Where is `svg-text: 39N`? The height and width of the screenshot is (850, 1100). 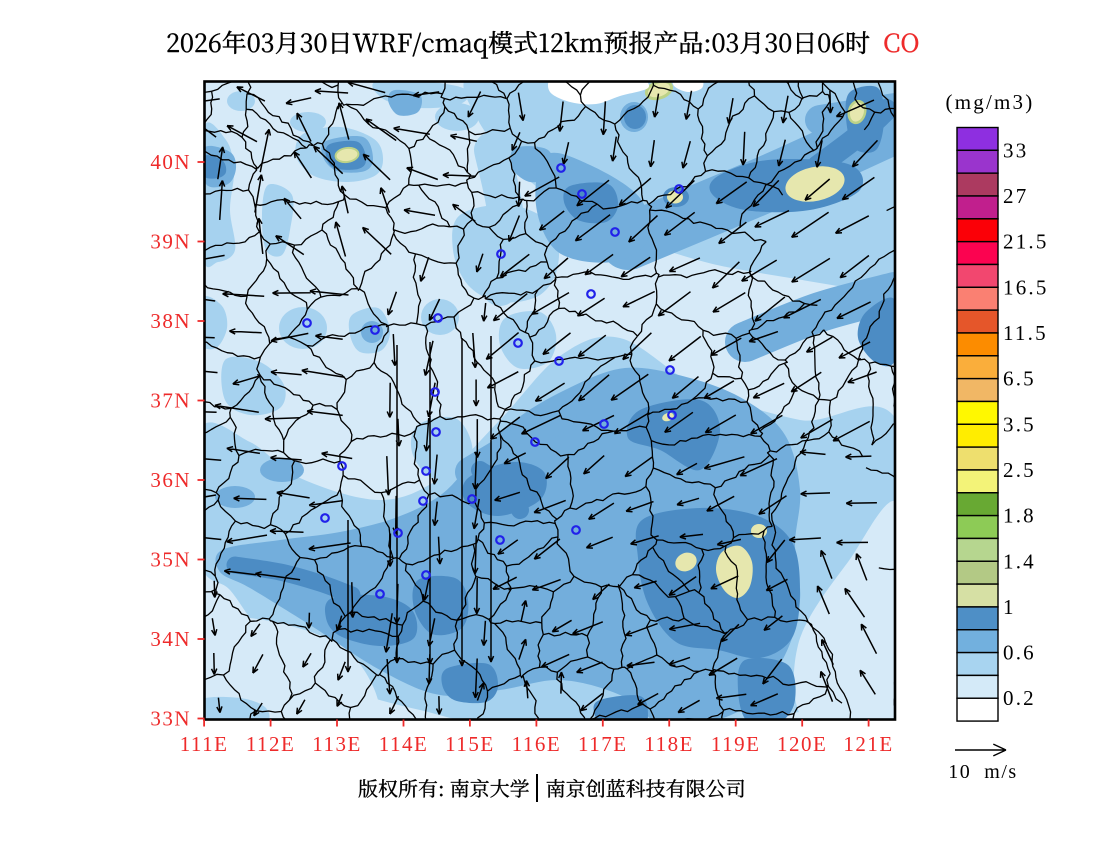 svg-text: 39N is located at coordinates (170, 242).